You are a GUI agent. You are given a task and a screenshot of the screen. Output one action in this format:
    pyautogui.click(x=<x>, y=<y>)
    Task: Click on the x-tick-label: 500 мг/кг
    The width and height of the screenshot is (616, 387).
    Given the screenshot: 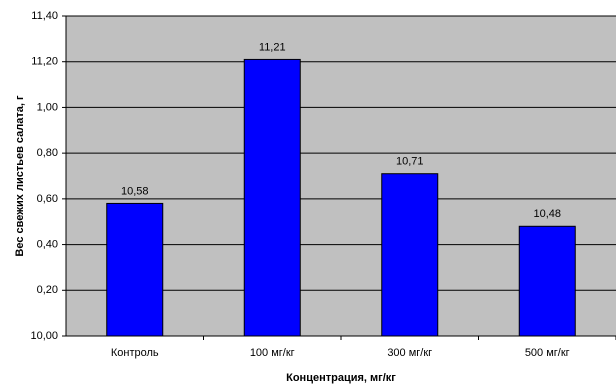 What is the action you would take?
    pyautogui.click(x=547, y=353)
    